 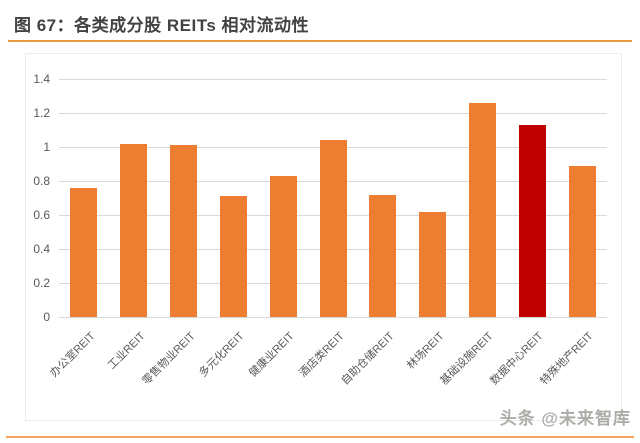 I want to click on y-axis-tick-label: 0.4, so click(x=41, y=249).